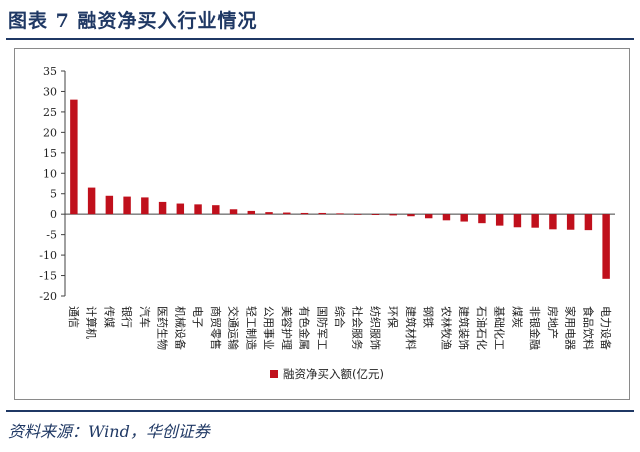  Describe the element at coordinates (428, 317) in the screenshot. I see `x-tick-label: 钢铁` at that location.